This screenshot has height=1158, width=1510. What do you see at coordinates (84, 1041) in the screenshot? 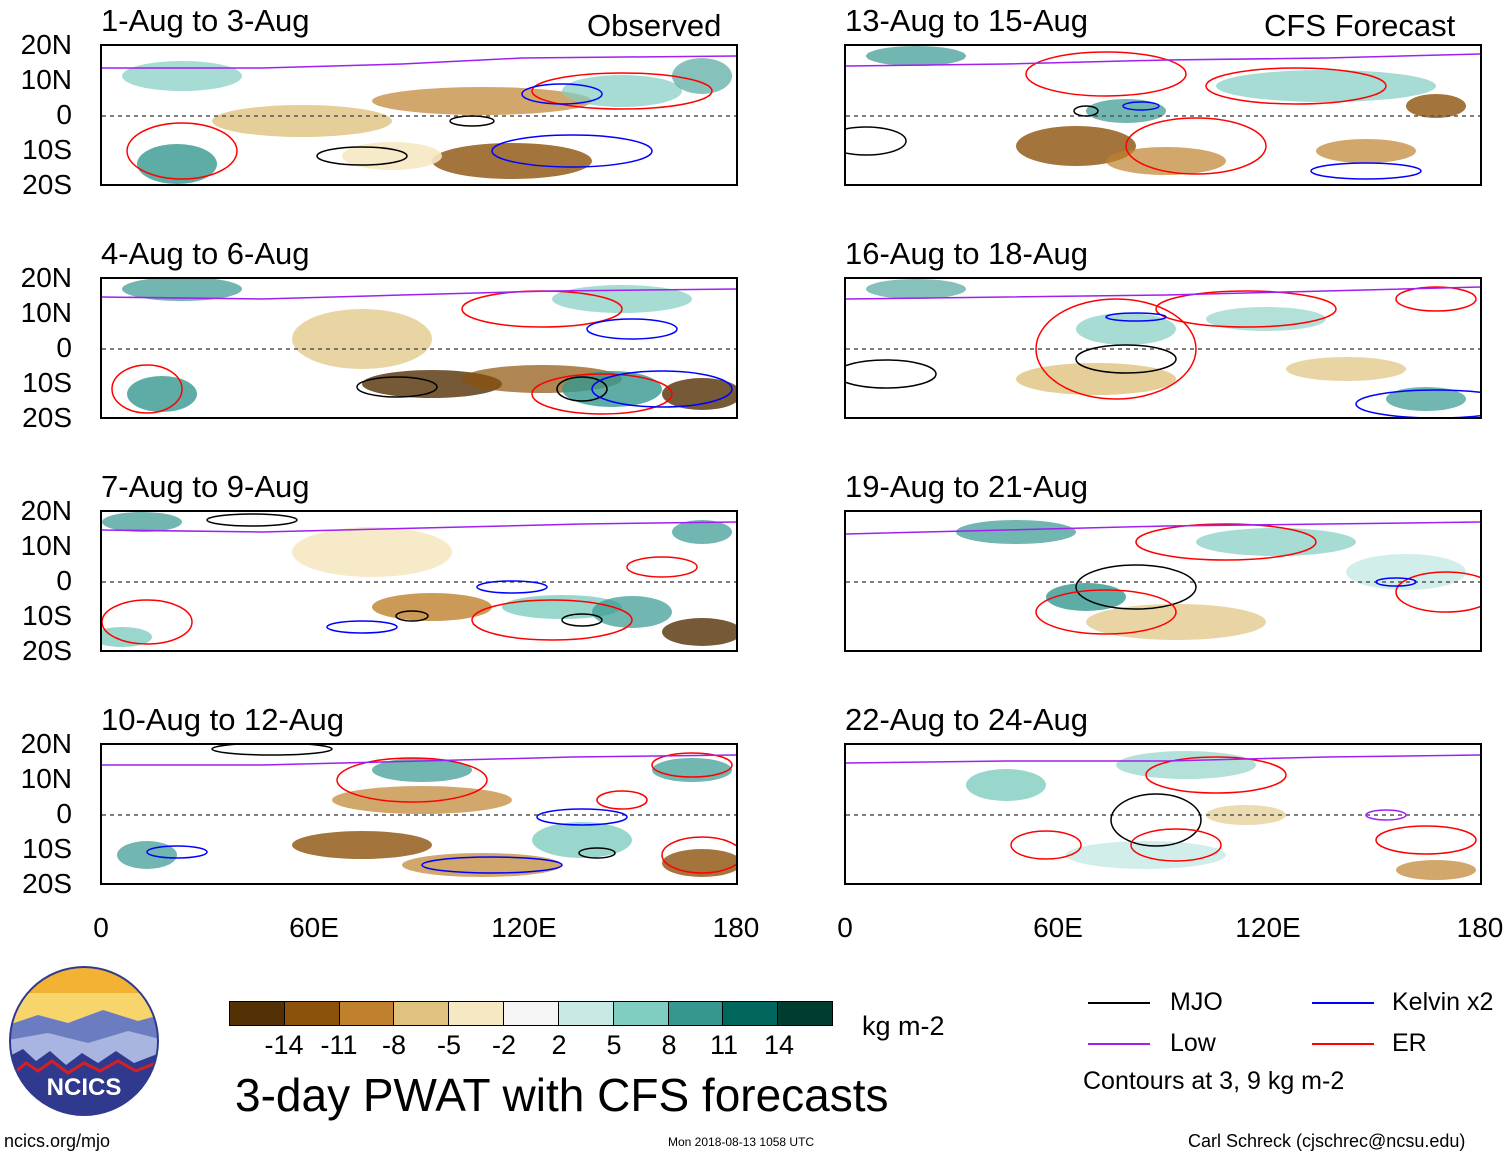
I see `ncics-logo: NCICS` at bounding box center [84, 1041].